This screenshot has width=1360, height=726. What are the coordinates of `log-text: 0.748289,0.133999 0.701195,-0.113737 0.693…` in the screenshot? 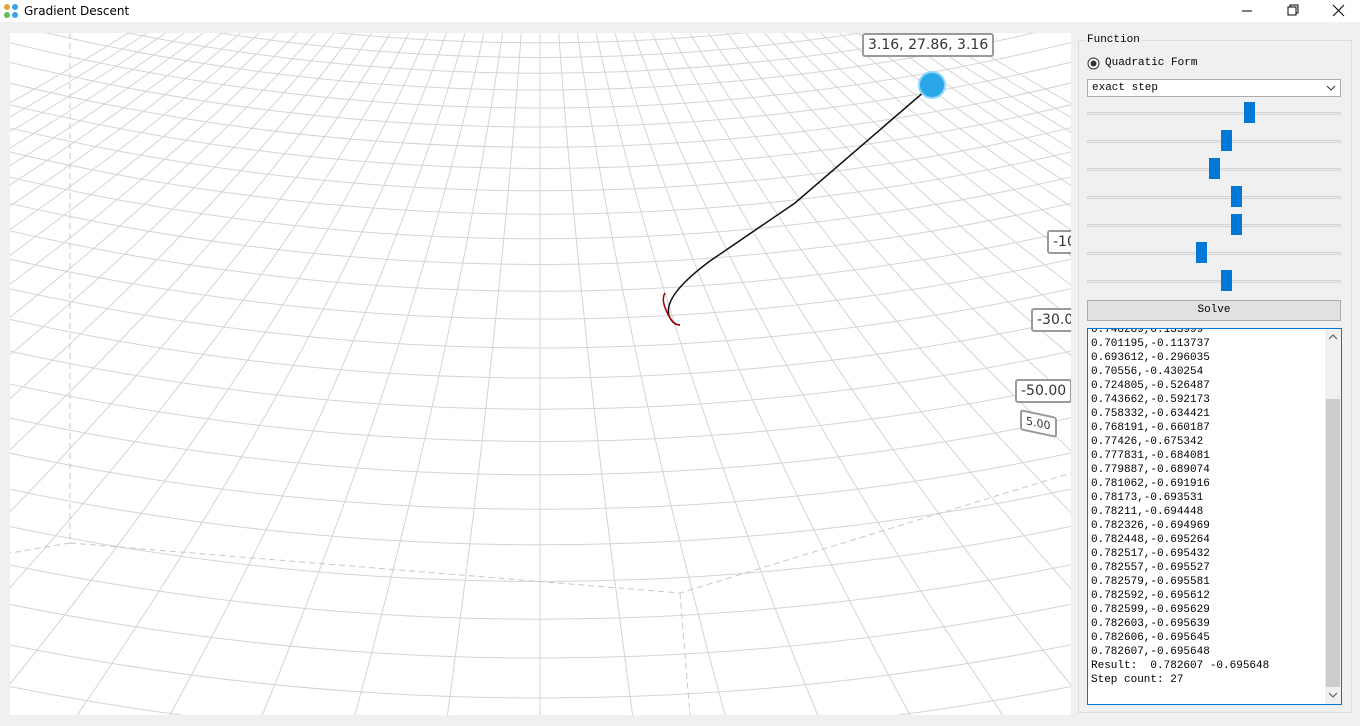 It's located at (1180, 507).